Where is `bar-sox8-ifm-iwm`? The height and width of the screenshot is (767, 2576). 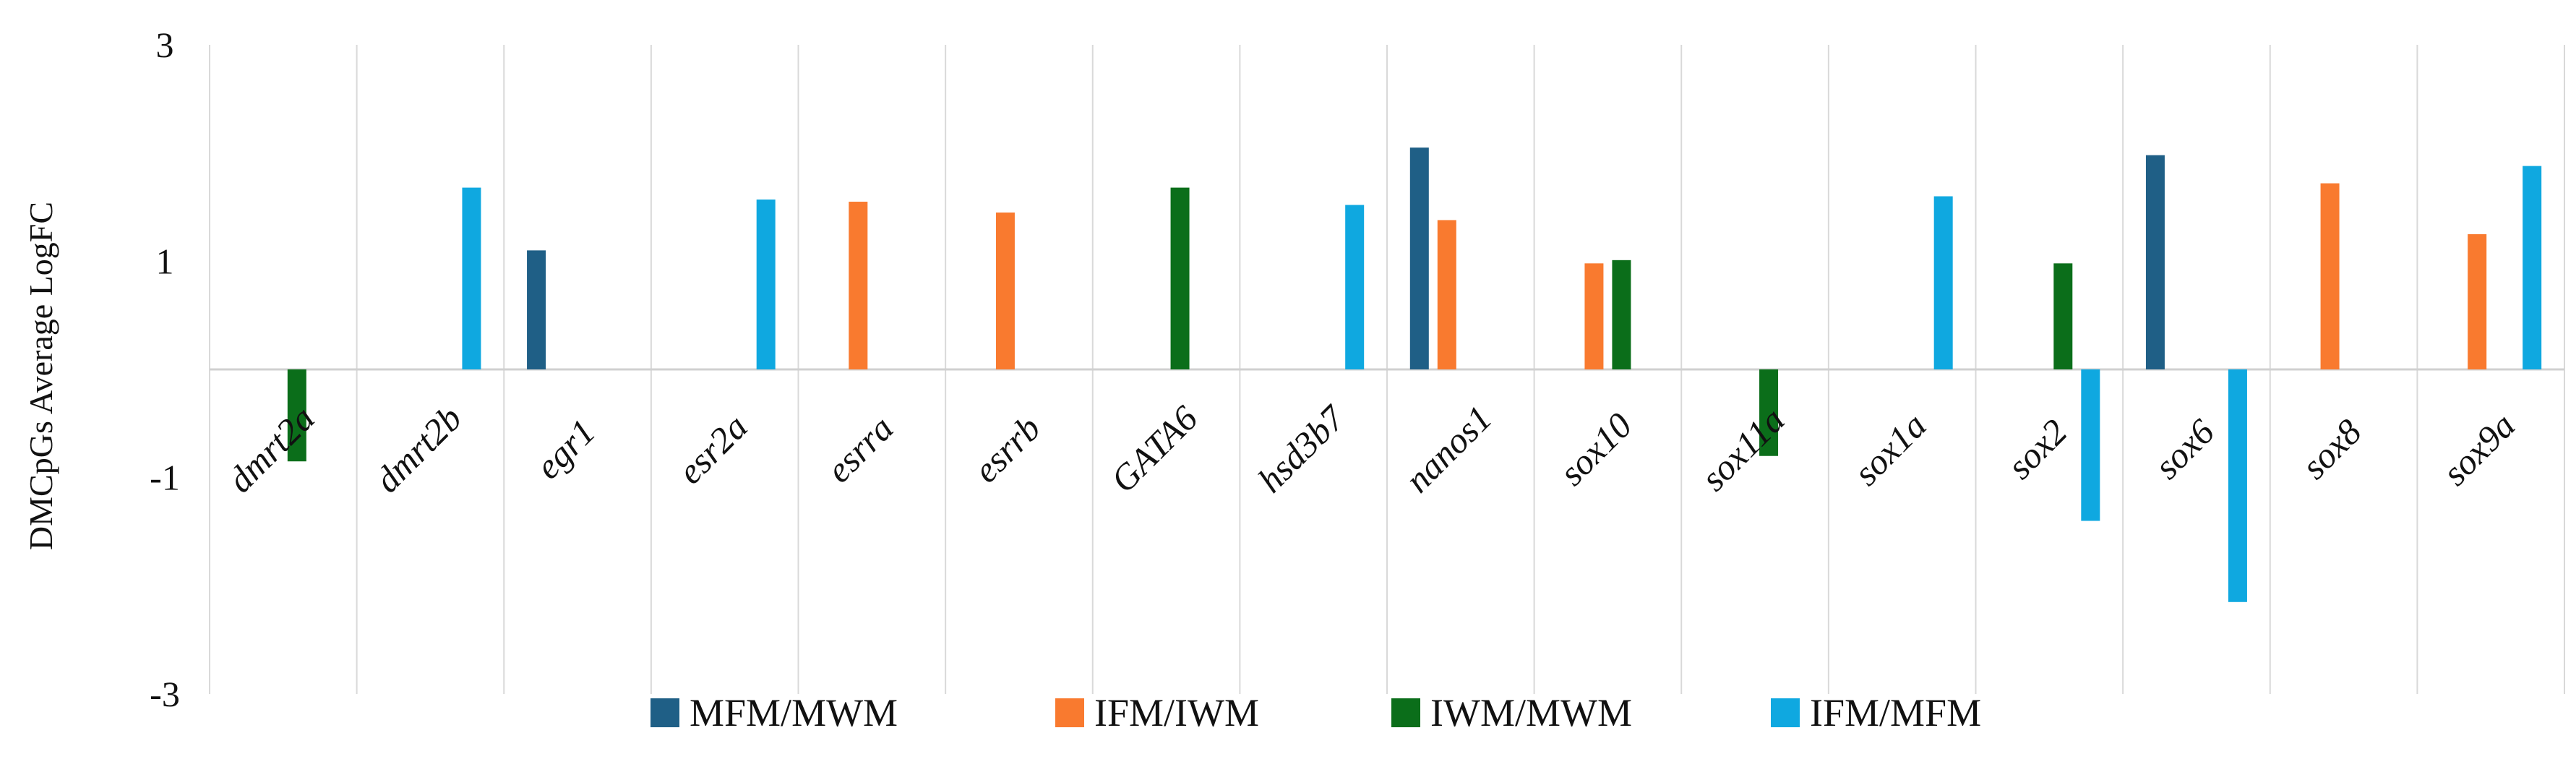
bar-sox8-ifm-iwm is located at coordinates (2330, 276).